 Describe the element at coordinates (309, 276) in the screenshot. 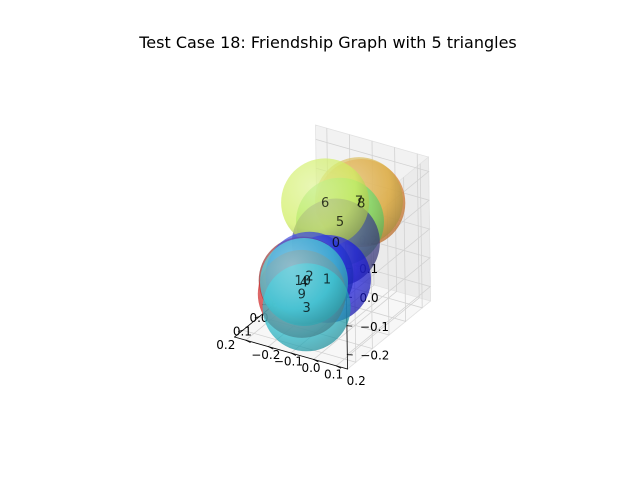

I see `point-label-2: 2` at that location.